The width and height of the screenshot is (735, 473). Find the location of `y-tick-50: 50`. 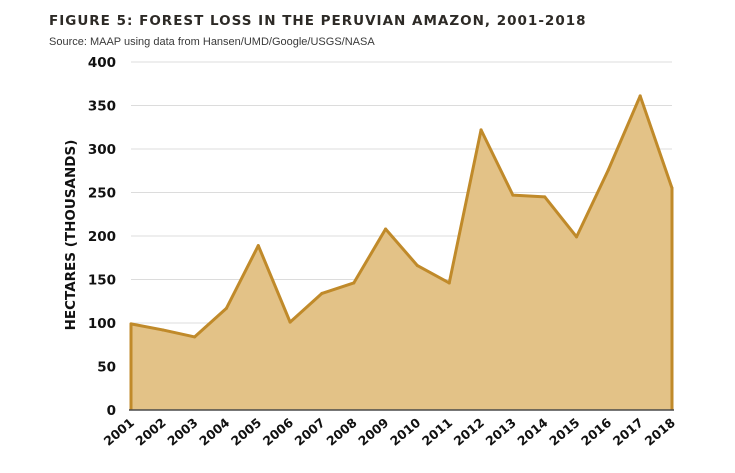

y-tick-50: 50 is located at coordinates (106, 368).